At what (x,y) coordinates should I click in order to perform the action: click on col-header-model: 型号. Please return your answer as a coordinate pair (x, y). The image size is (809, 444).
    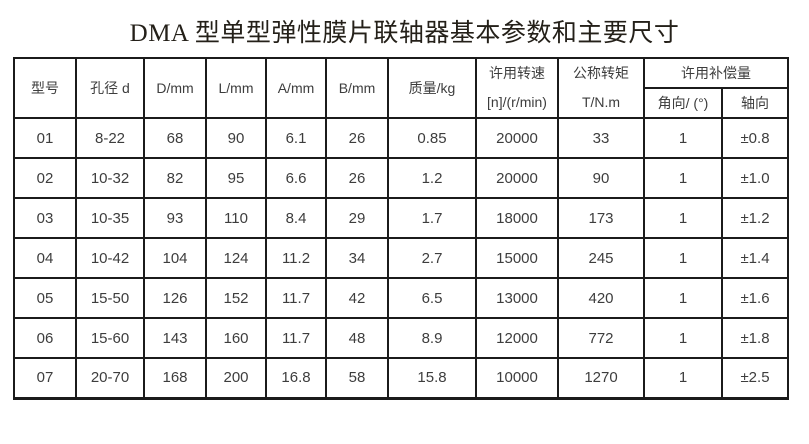
    Looking at the image, I should click on (45, 88).